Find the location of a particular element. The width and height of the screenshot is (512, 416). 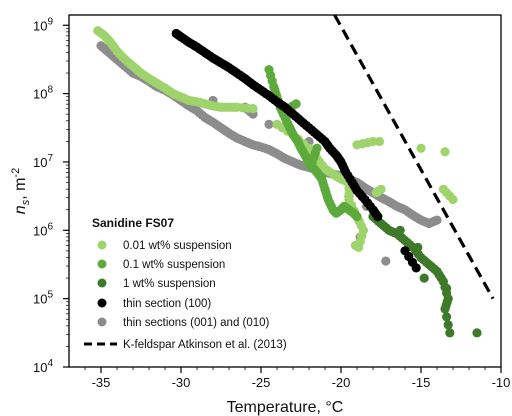

y-tick-label-3: 10⁷ is located at coordinates (43, 161).